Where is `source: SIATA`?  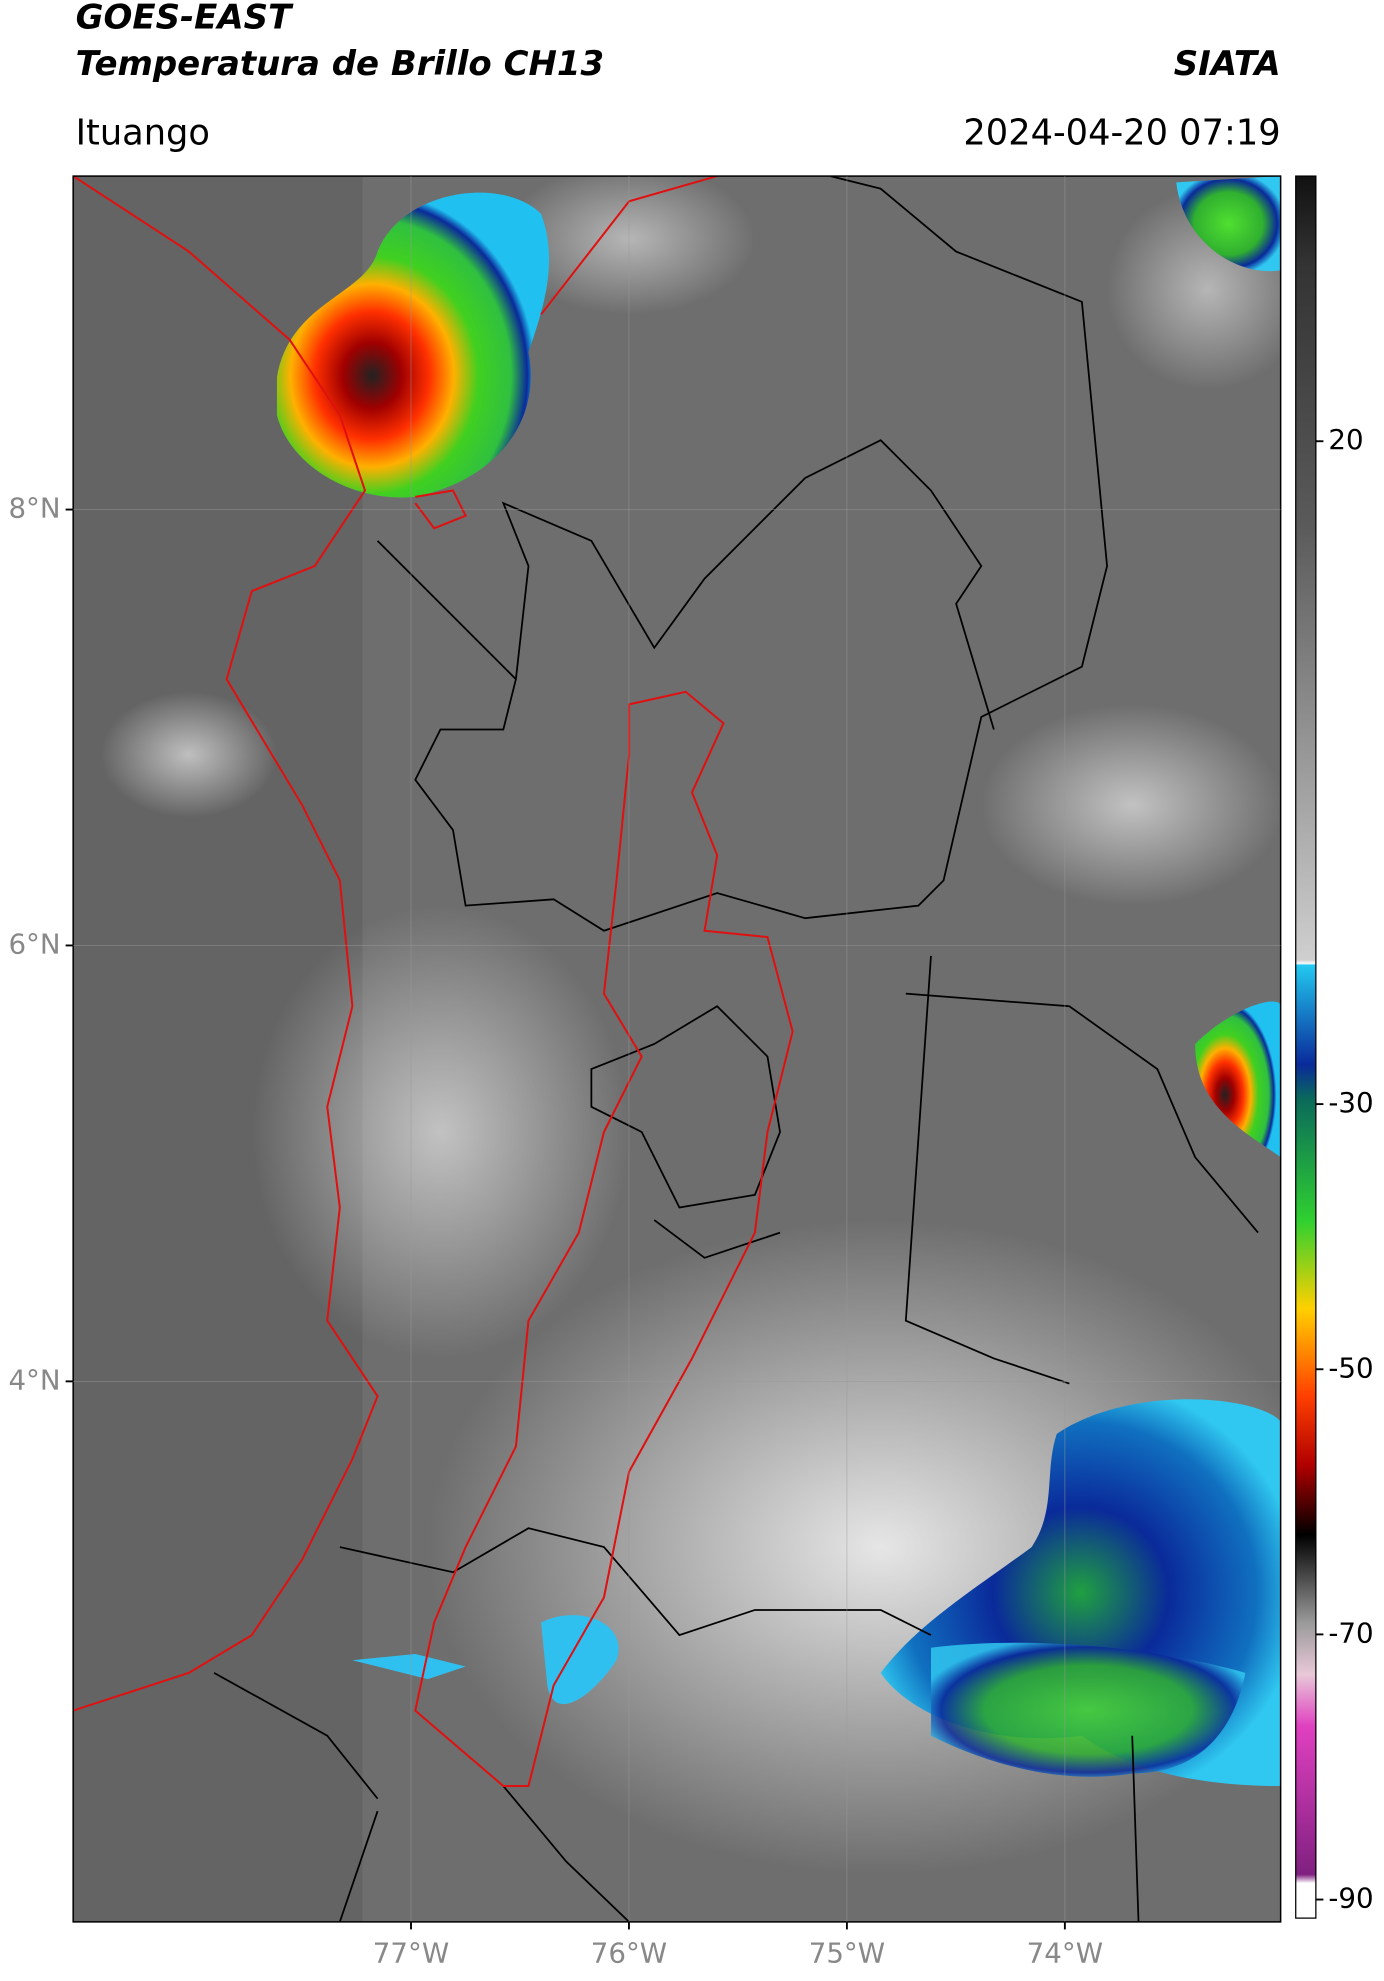
source: SIATA is located at coordinates (1227, 64).